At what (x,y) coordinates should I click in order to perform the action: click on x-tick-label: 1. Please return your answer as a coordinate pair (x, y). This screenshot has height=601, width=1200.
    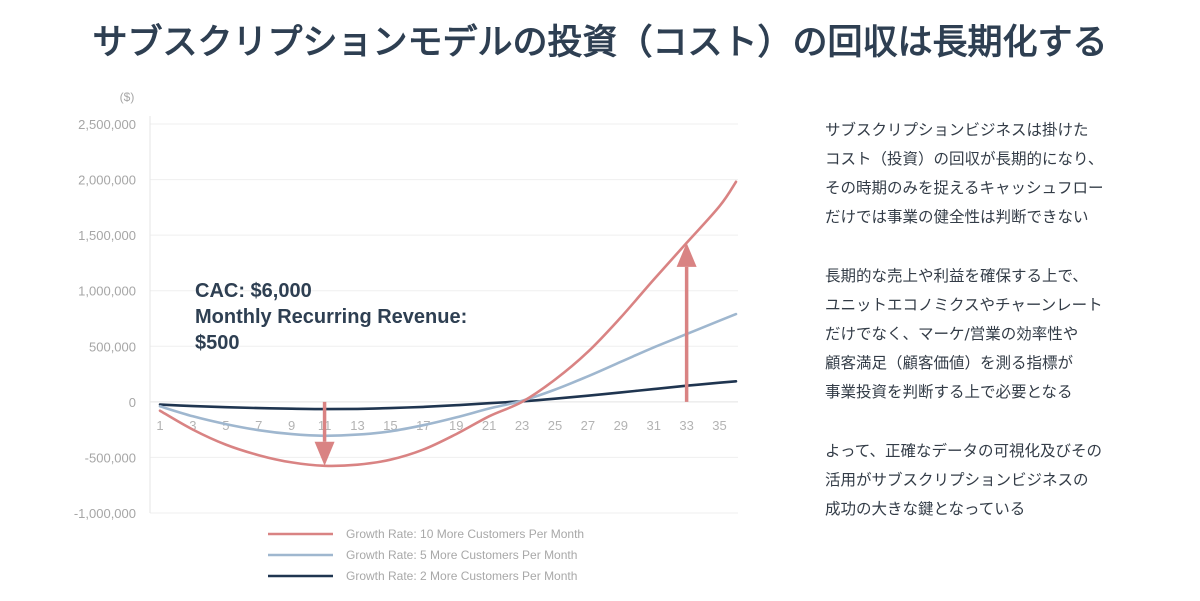
    Looking at the image, I should click on (159, 425).